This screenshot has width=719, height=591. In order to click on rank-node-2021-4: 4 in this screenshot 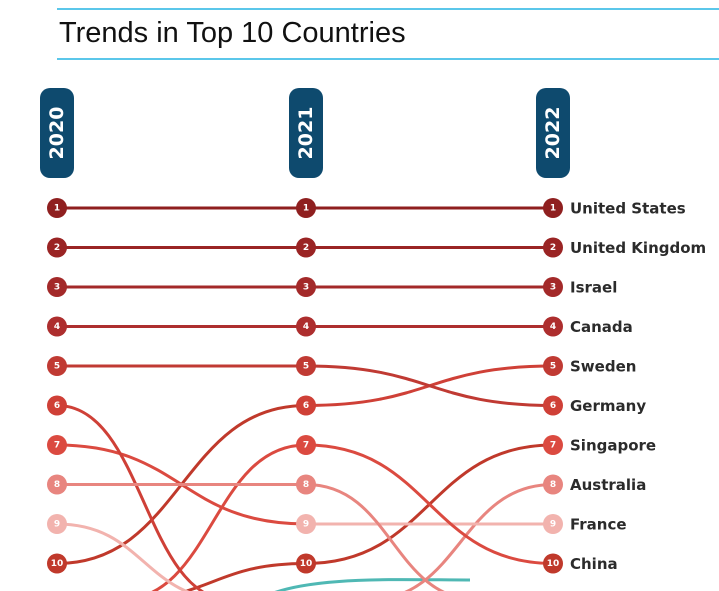, I will do `click(306, 326)`.